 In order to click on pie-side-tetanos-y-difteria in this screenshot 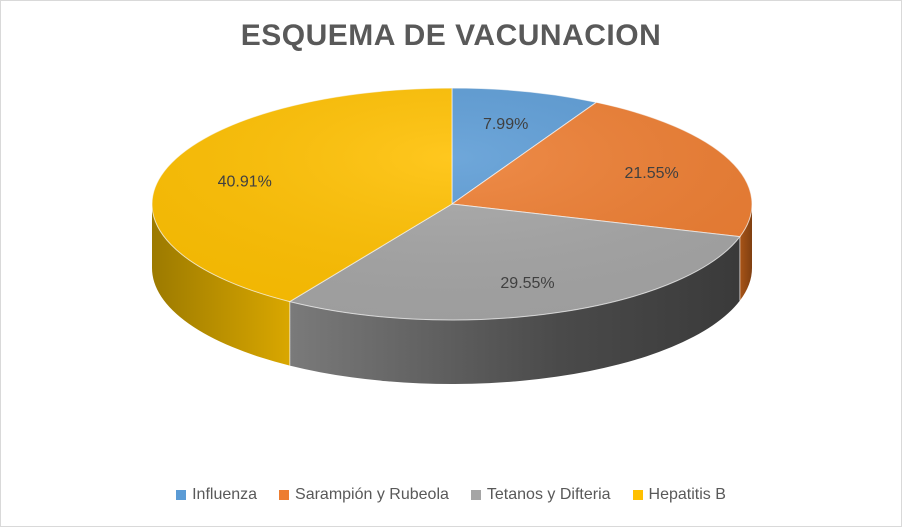, I will do `click(514, 310)`.